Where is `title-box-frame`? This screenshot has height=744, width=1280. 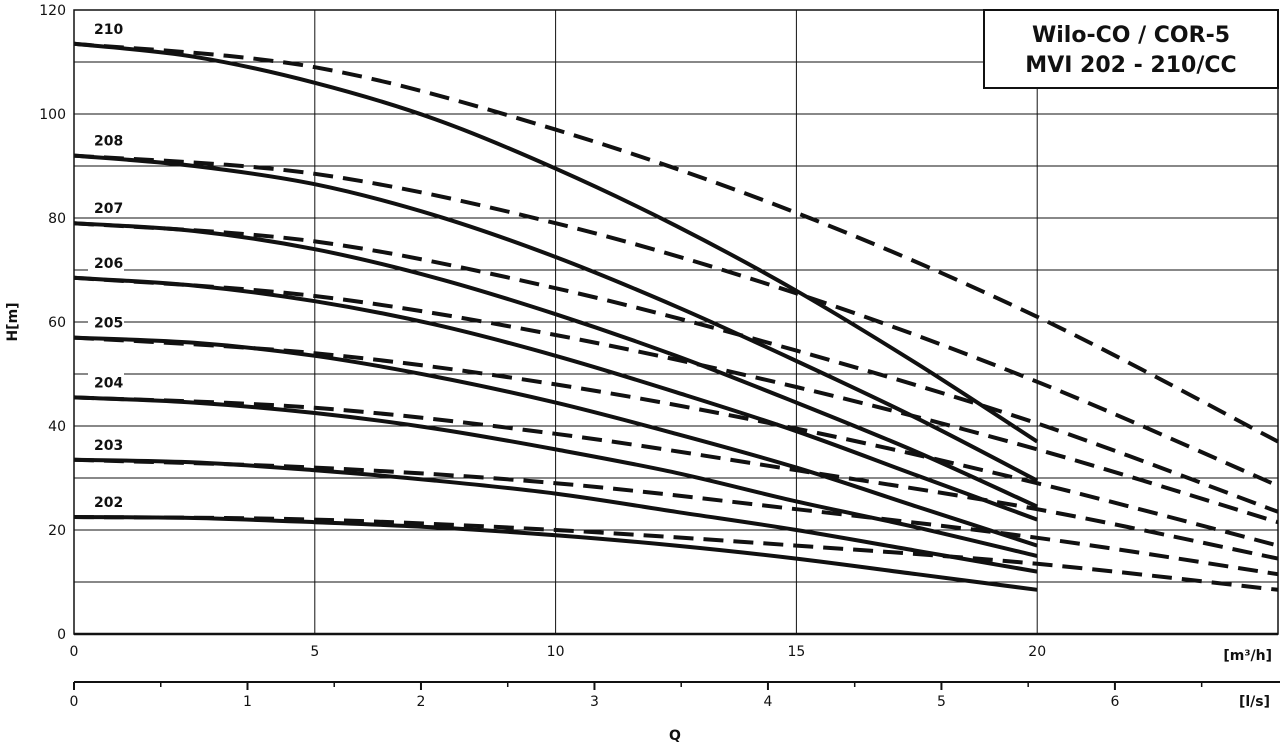 title-box-frame is located at coordinates (1131, 49).